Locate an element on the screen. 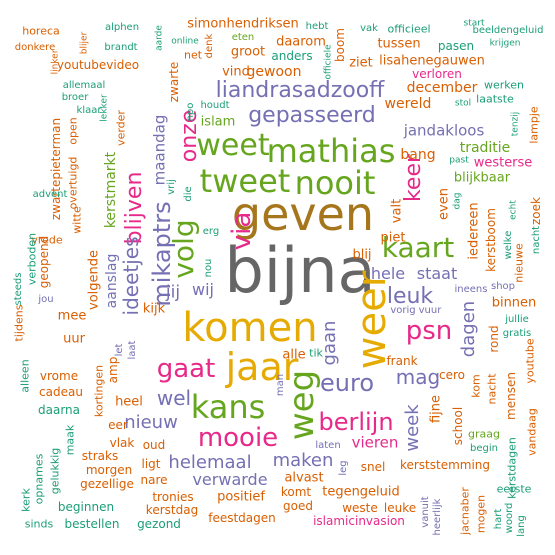  word-vuur: vuur is located at coordinates (430, 310).